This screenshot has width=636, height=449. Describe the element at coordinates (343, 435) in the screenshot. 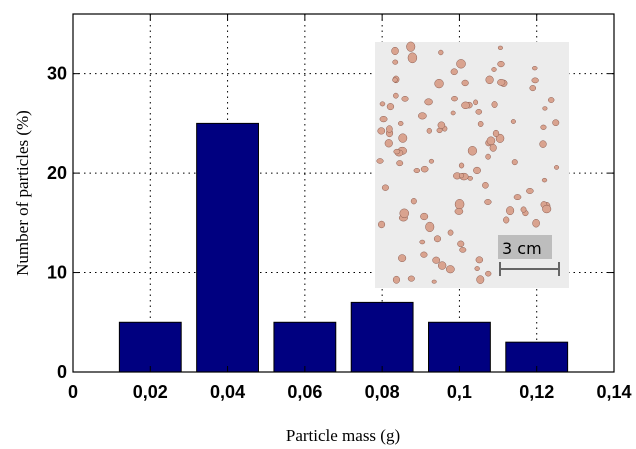

I see `x-axis-title: Particle mass (g)` at that location.